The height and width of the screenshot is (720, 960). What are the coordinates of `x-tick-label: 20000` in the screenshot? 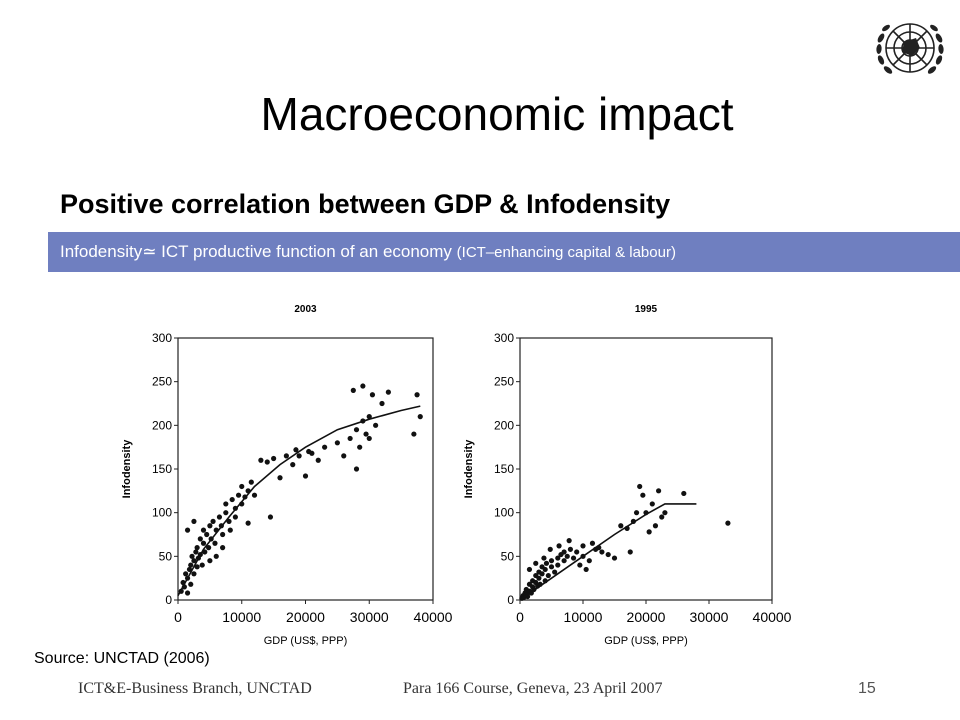 It's located at (305, 617).